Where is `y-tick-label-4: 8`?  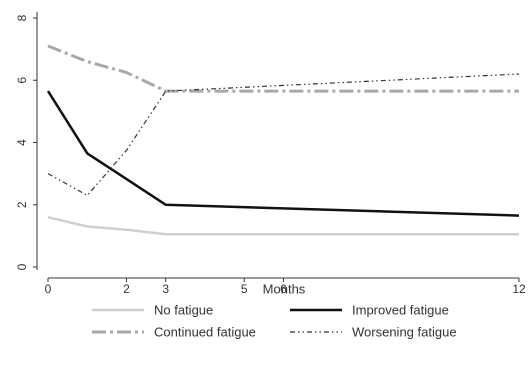 y-tick-label-4: 8 is located at coordinates (22, 17).